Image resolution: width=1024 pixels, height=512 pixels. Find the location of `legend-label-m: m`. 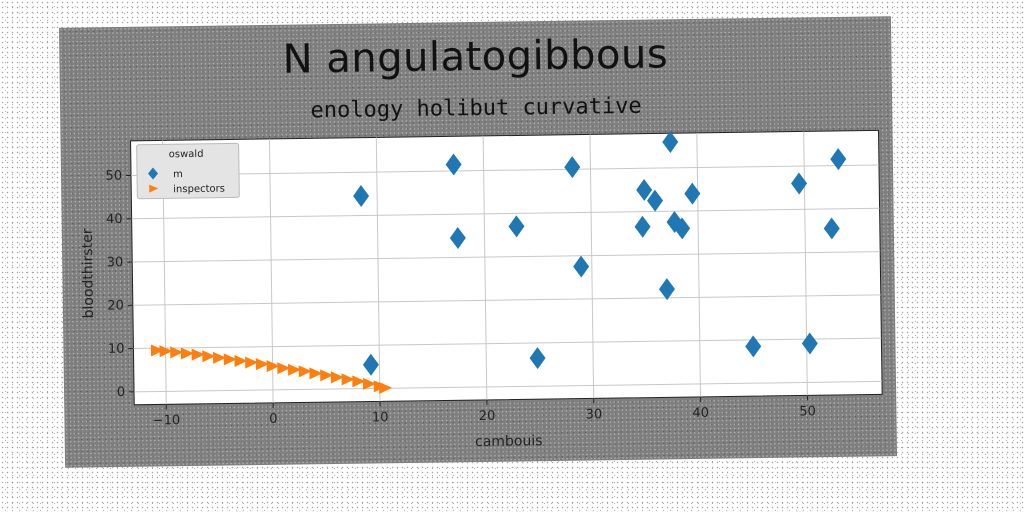

legend-label-m: m is located at coordinates (178, 174).